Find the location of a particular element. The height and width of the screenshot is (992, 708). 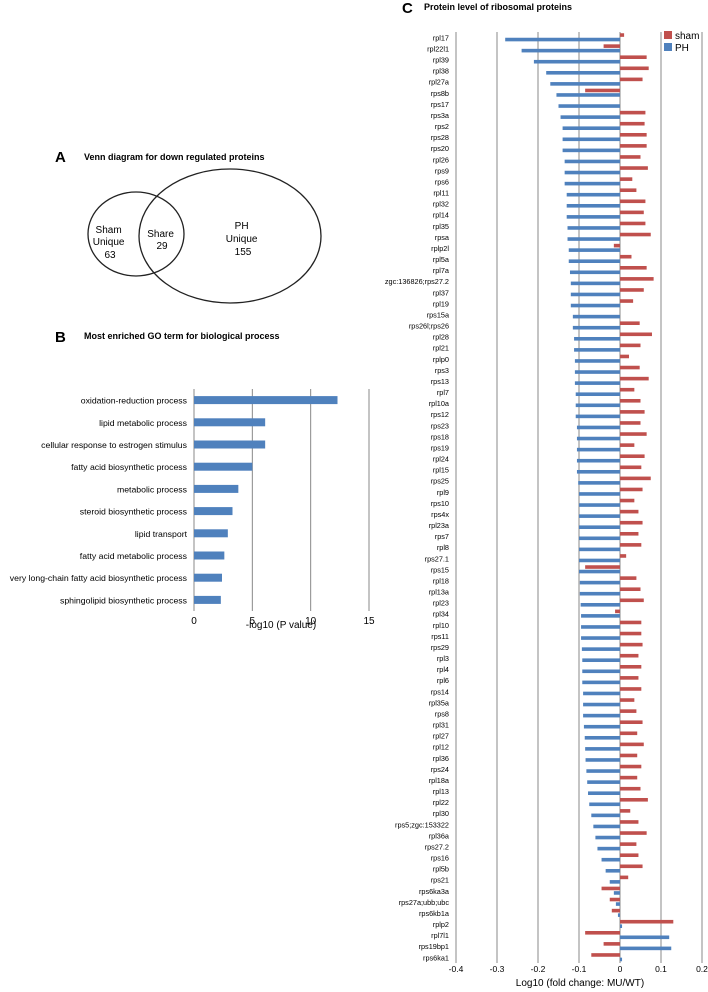

venn-sham-label: Sham Unique 63 is located at coordinates (110, 243).